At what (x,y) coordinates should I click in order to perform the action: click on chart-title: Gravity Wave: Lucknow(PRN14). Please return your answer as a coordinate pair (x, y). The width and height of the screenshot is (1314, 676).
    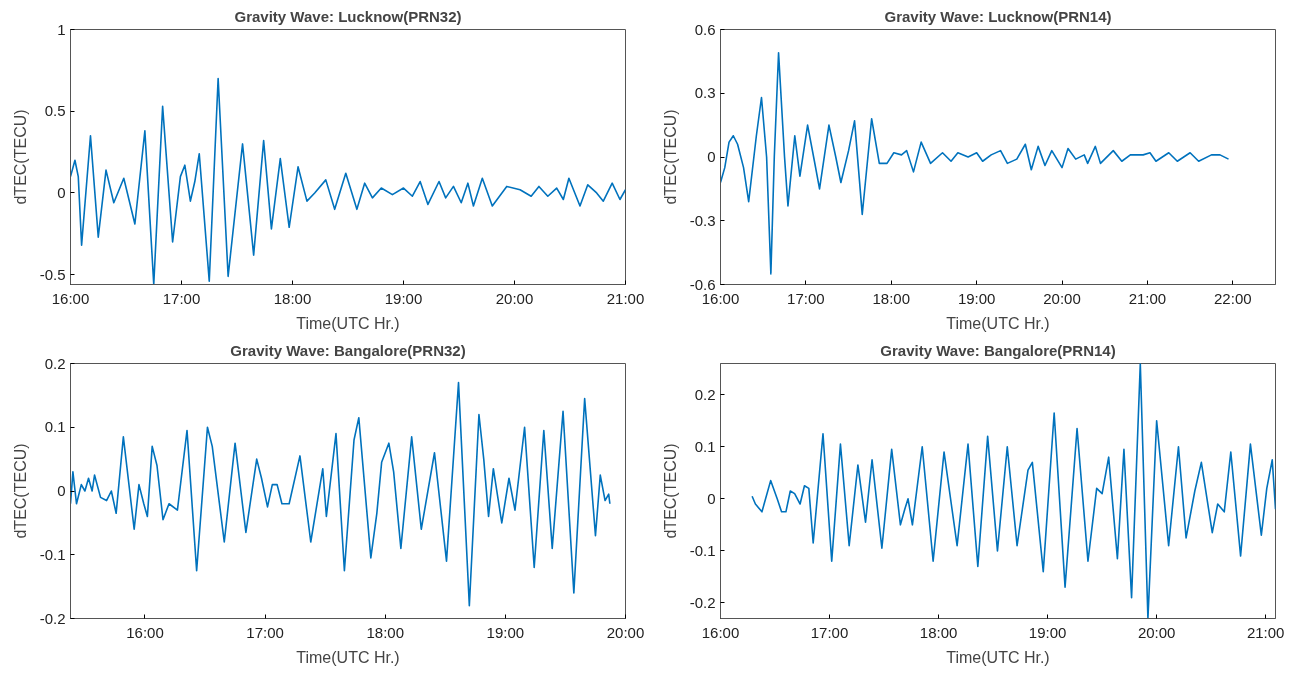
    Looking at the image, I should click on (998, 16).